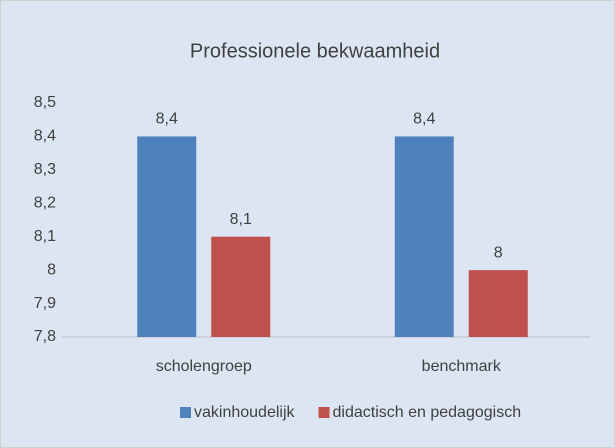 The image size is (615, 448). What do you see at coordinates (245, 412) in the screenshot?
I see `legend-label: vakinhoudelijk` at bounding box center [245, 412].